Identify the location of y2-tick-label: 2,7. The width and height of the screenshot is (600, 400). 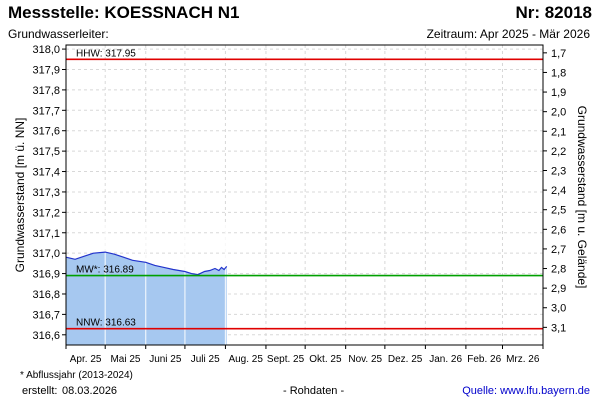
(558, 250).